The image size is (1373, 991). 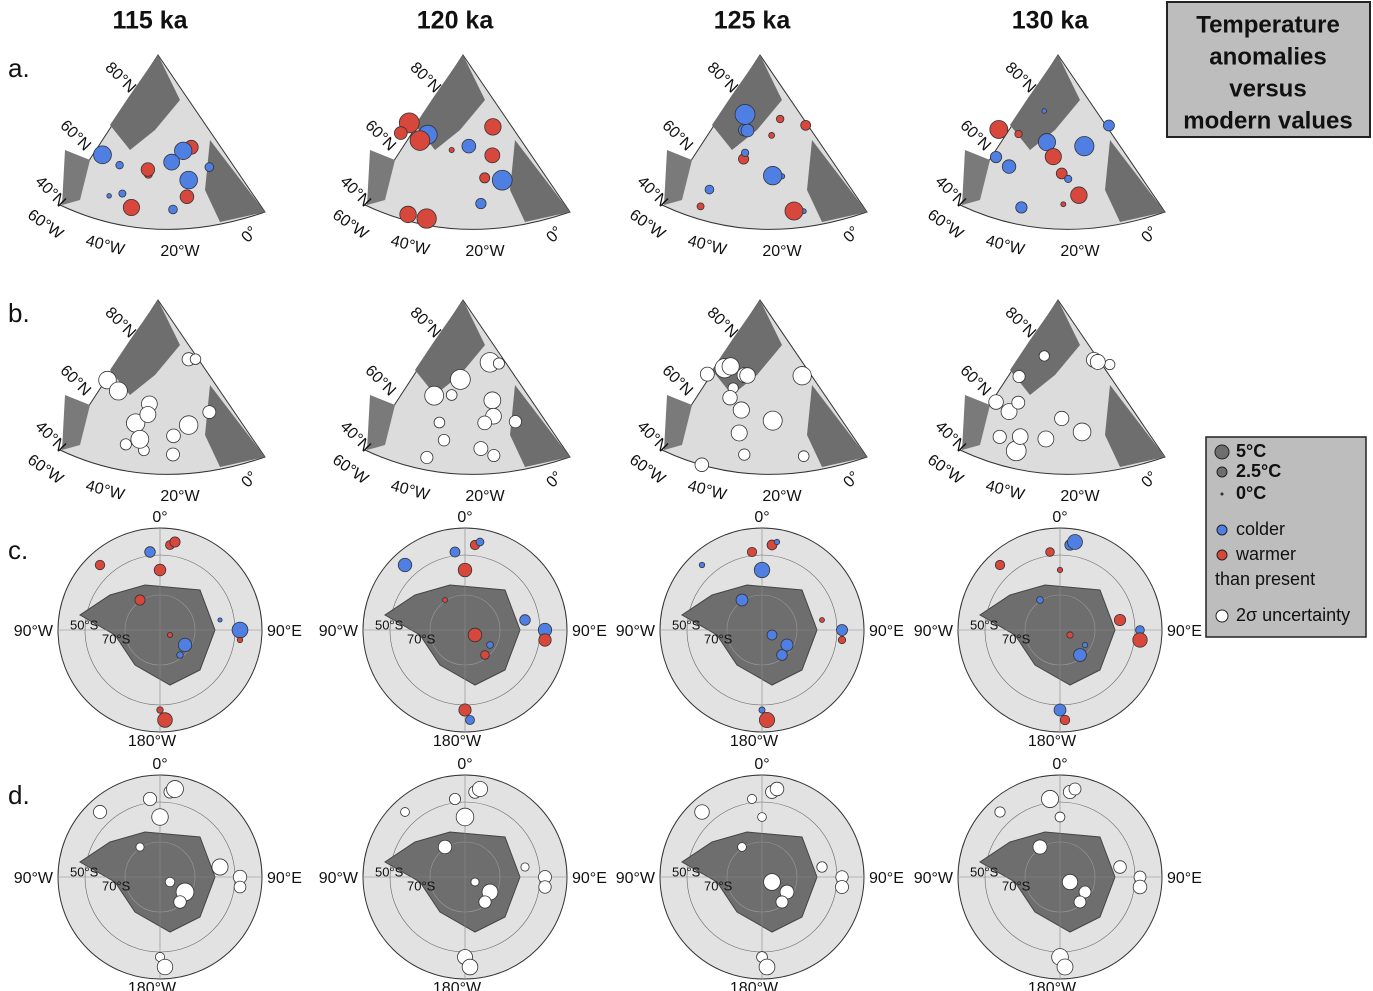 I want to click on row-label: d., so click(x=19, y=795).